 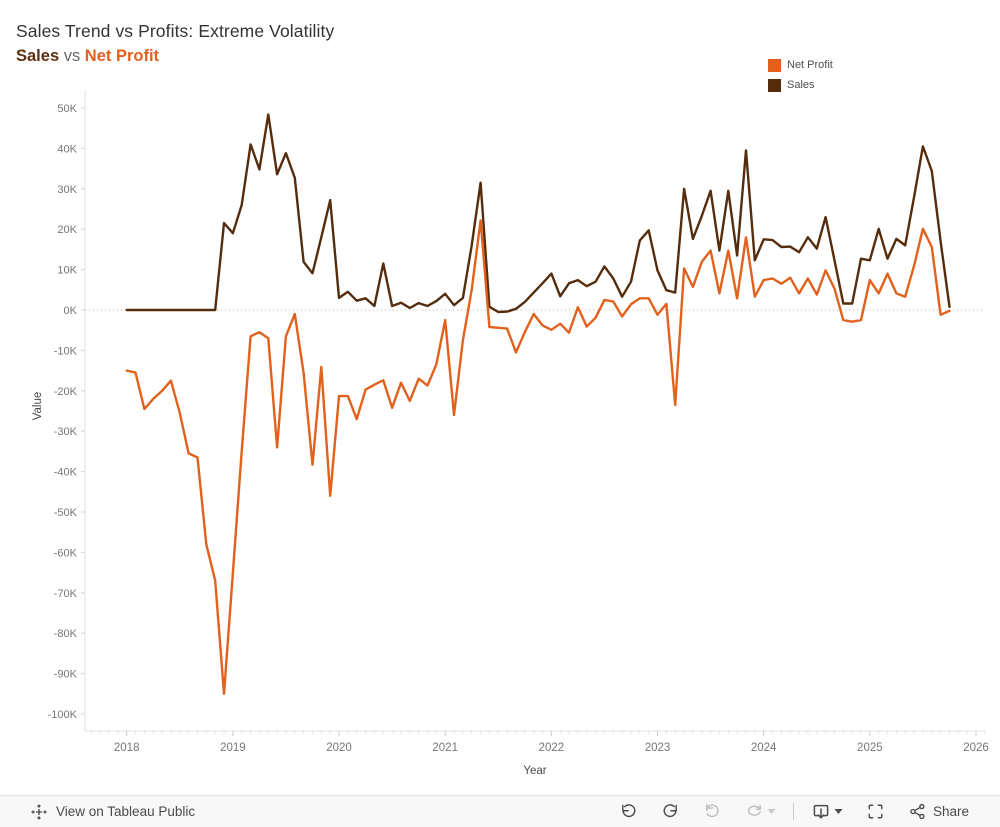 I want to click on y-tick-label: -30K, so click(x=66, y=432).